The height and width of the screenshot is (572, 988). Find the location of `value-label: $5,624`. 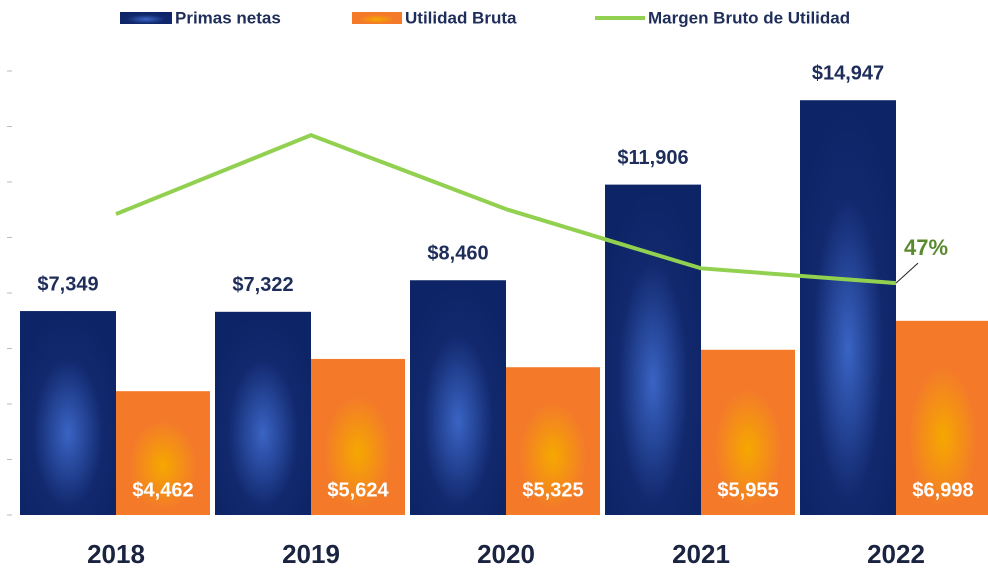

value-label: $5,624 is located at coordinates (358, 490).